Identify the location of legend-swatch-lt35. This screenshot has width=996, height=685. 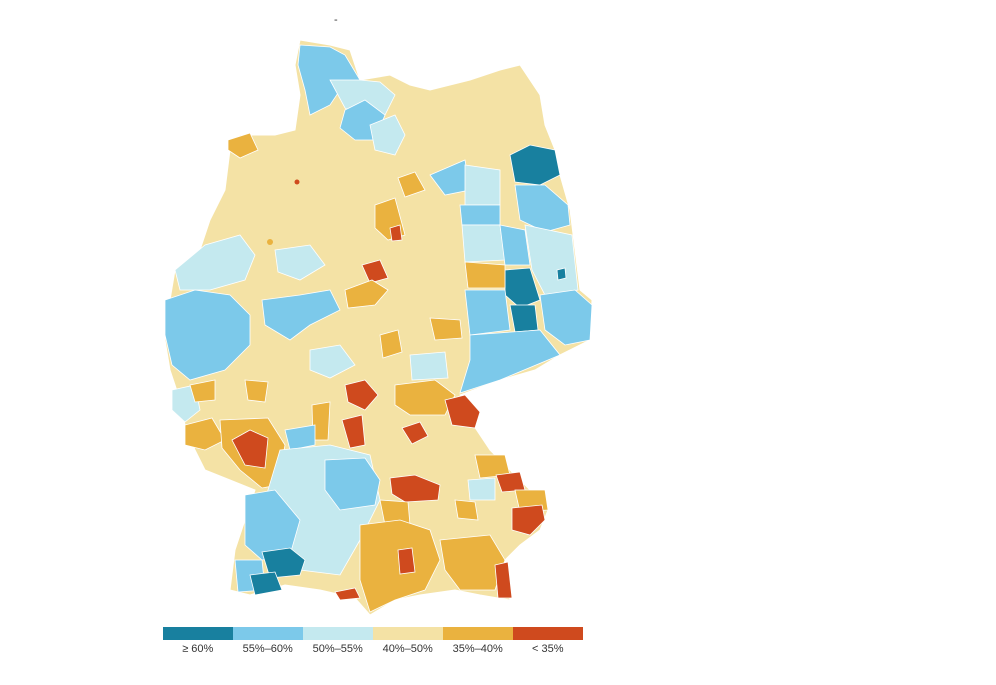
(548, 633).